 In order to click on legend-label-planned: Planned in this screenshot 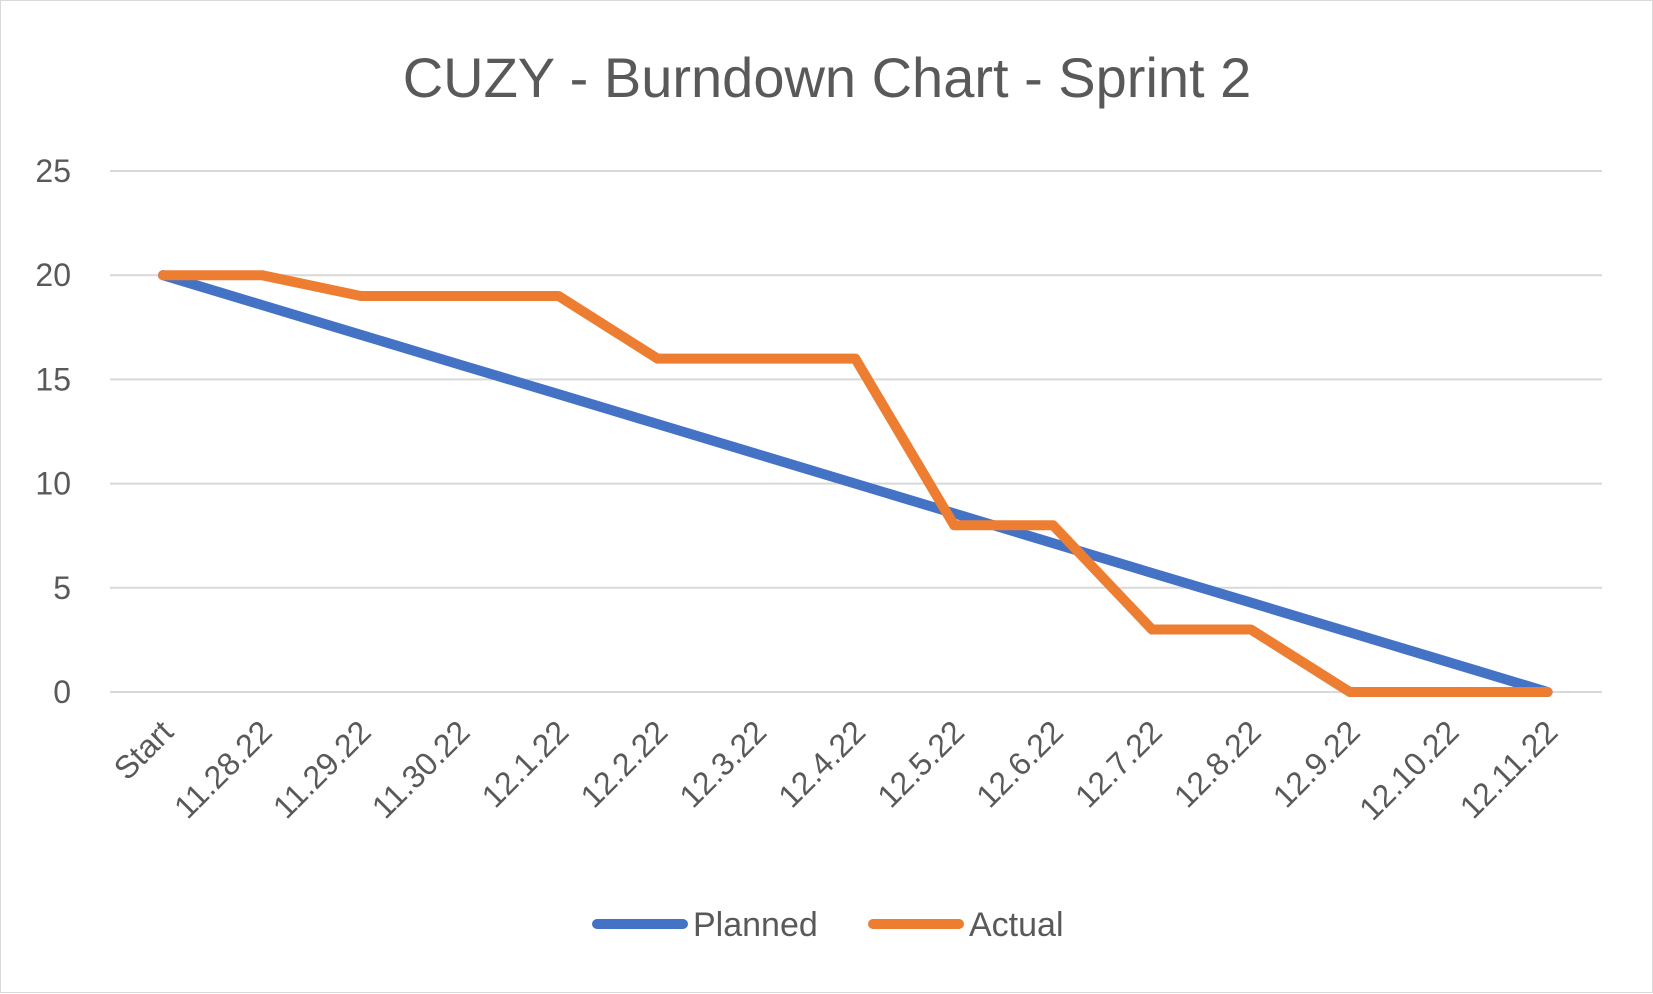, I will do `click(755, 925)`.